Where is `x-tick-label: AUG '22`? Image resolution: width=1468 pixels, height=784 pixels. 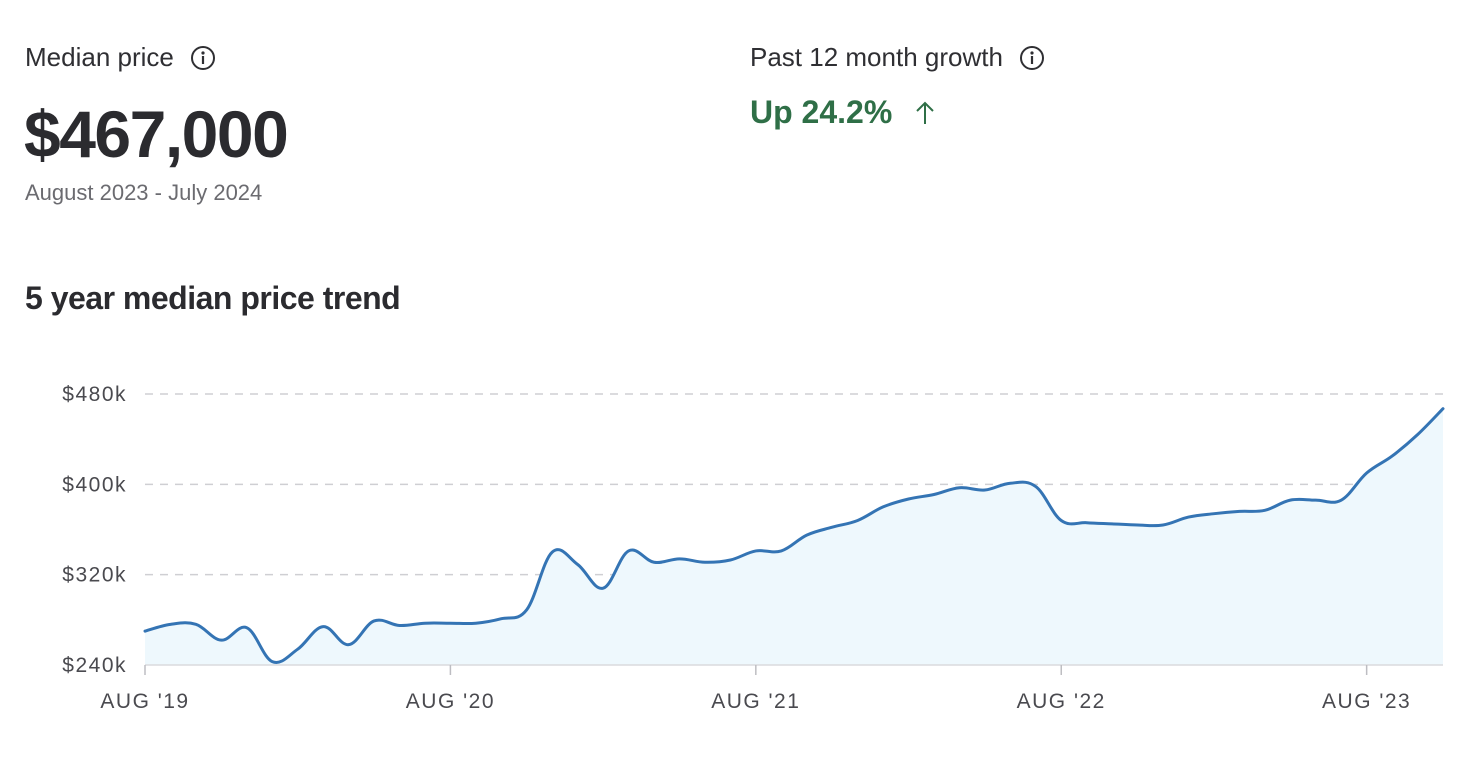 x-tick-label: AUG '22 is located at coordinates (1061, 701).